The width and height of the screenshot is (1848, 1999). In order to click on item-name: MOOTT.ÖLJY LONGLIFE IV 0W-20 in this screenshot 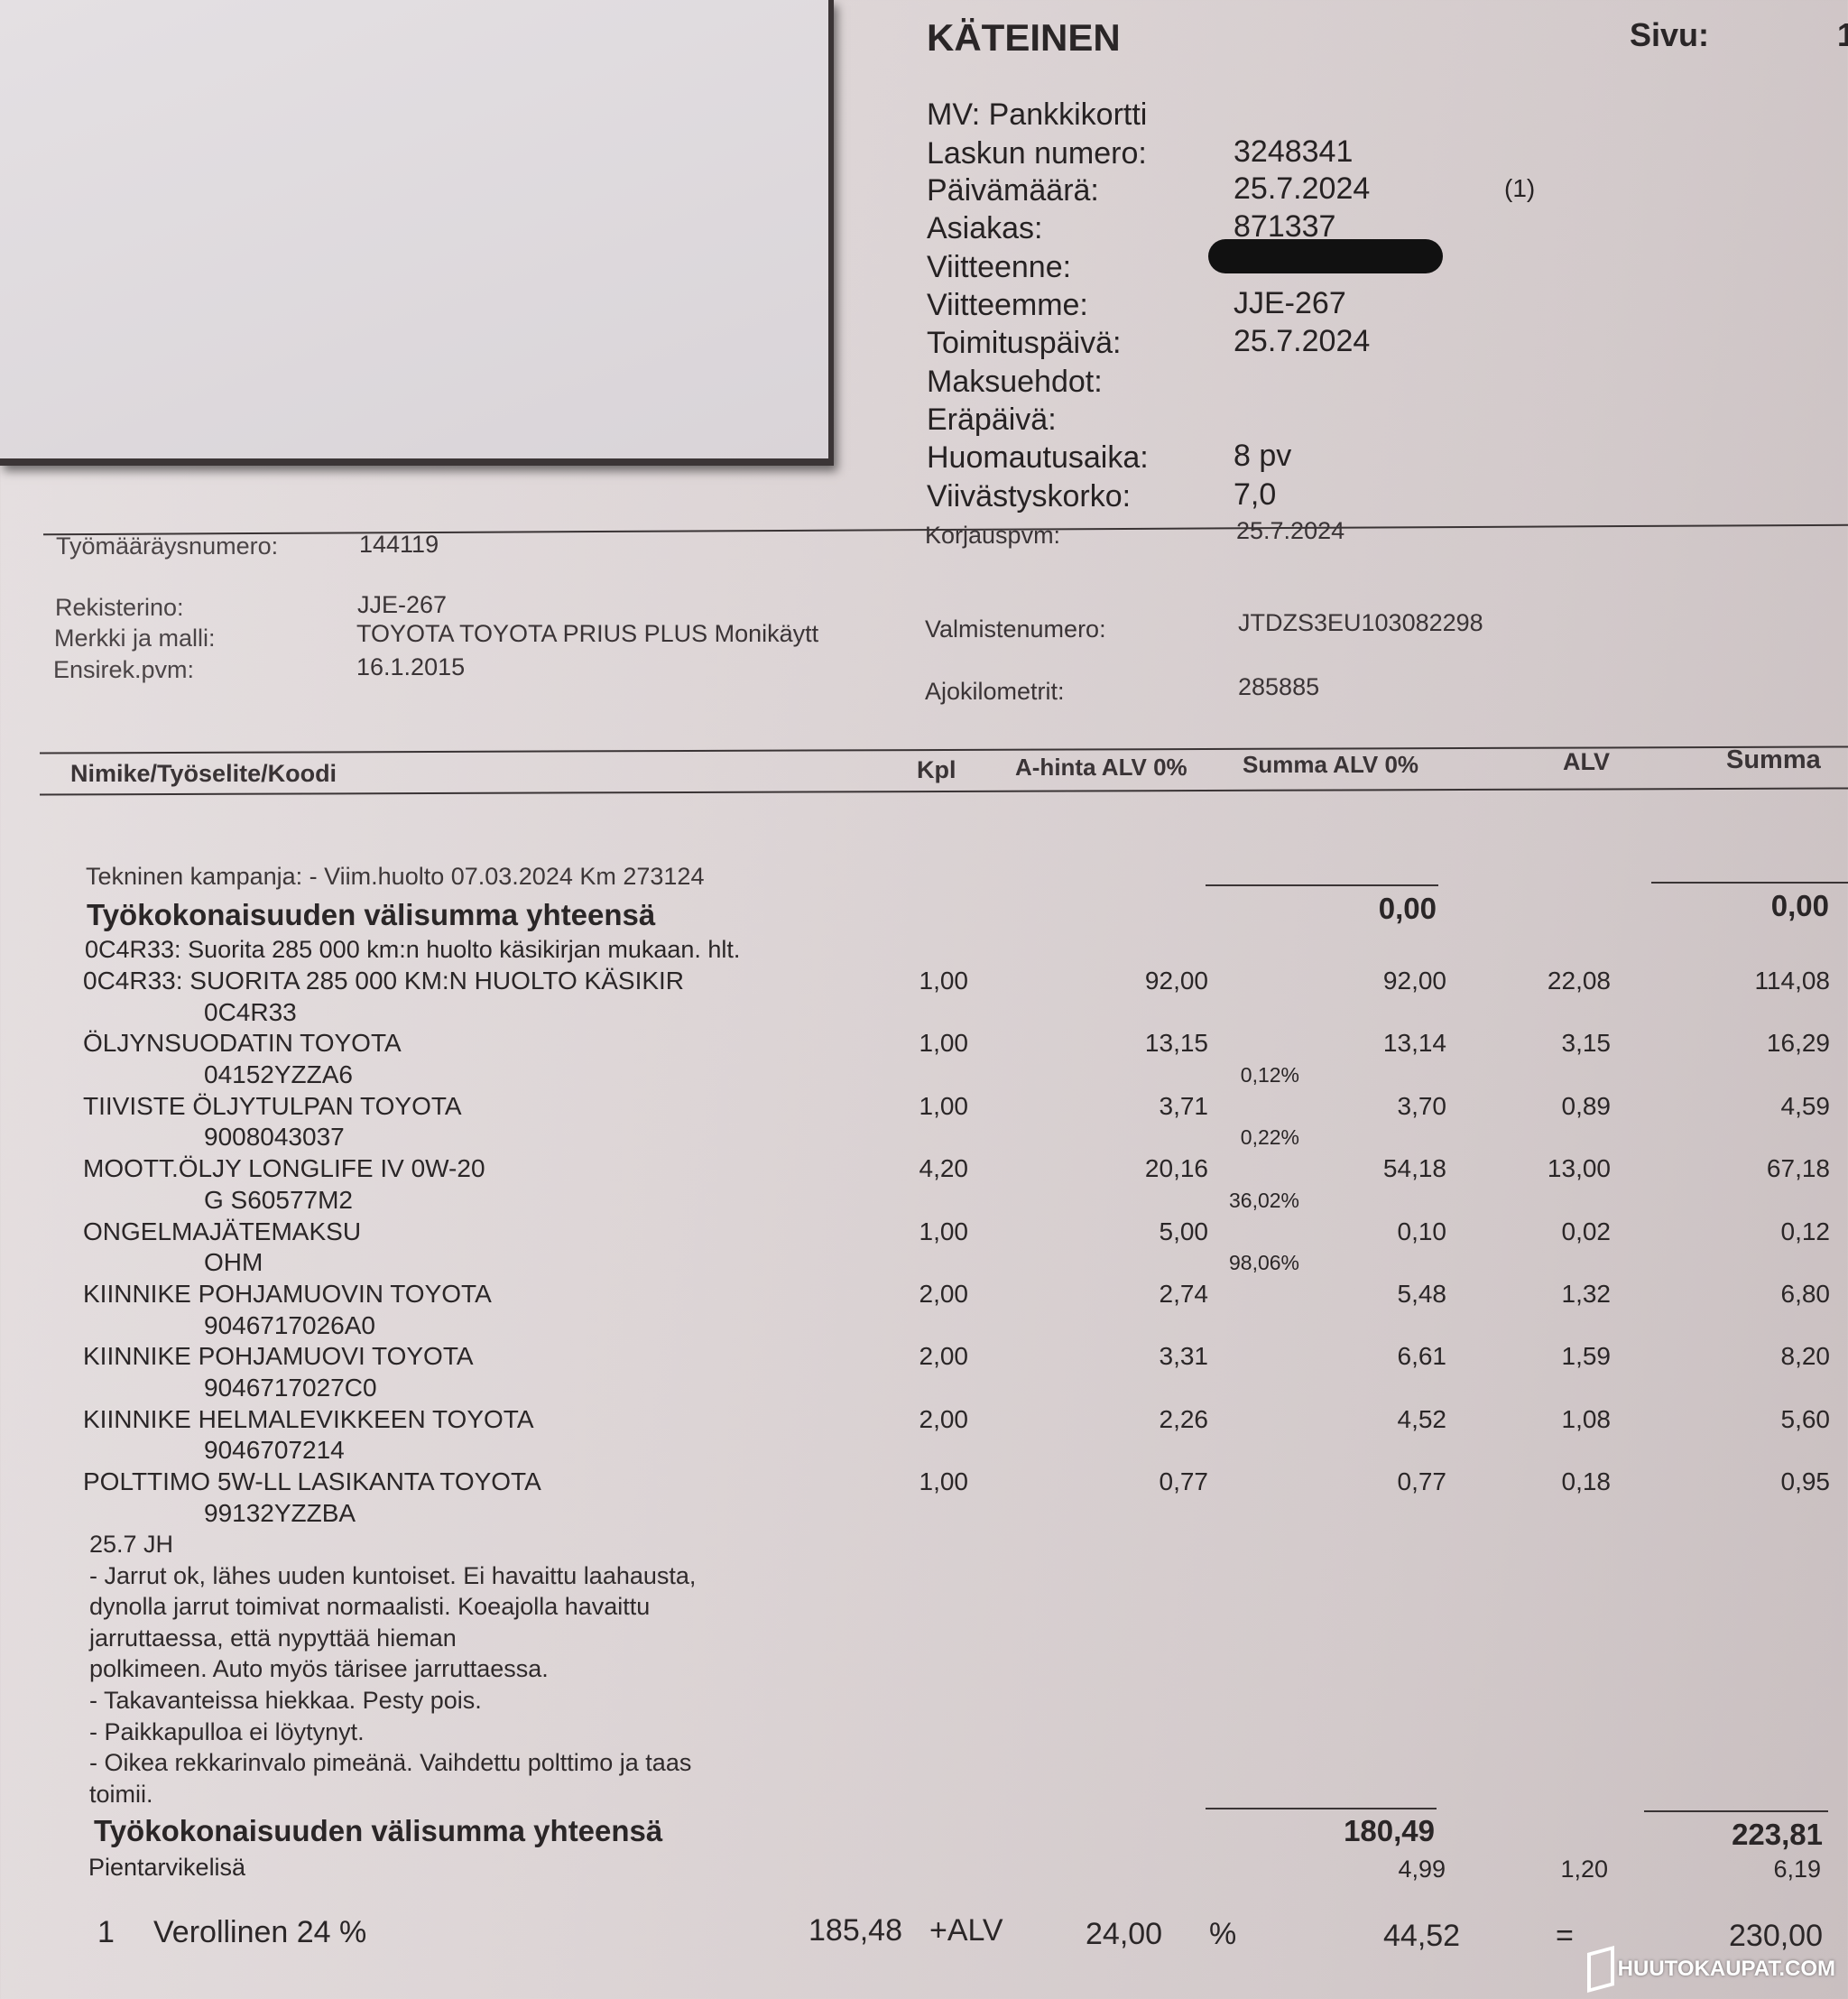, I will do `click(284, 1168)`.